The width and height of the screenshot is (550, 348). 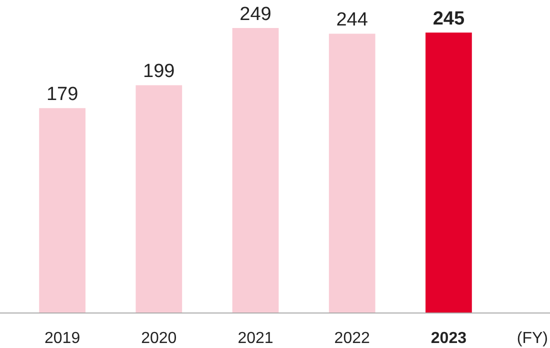 I want to click on x-tick-label: 2021, so click(x=256, y=338).